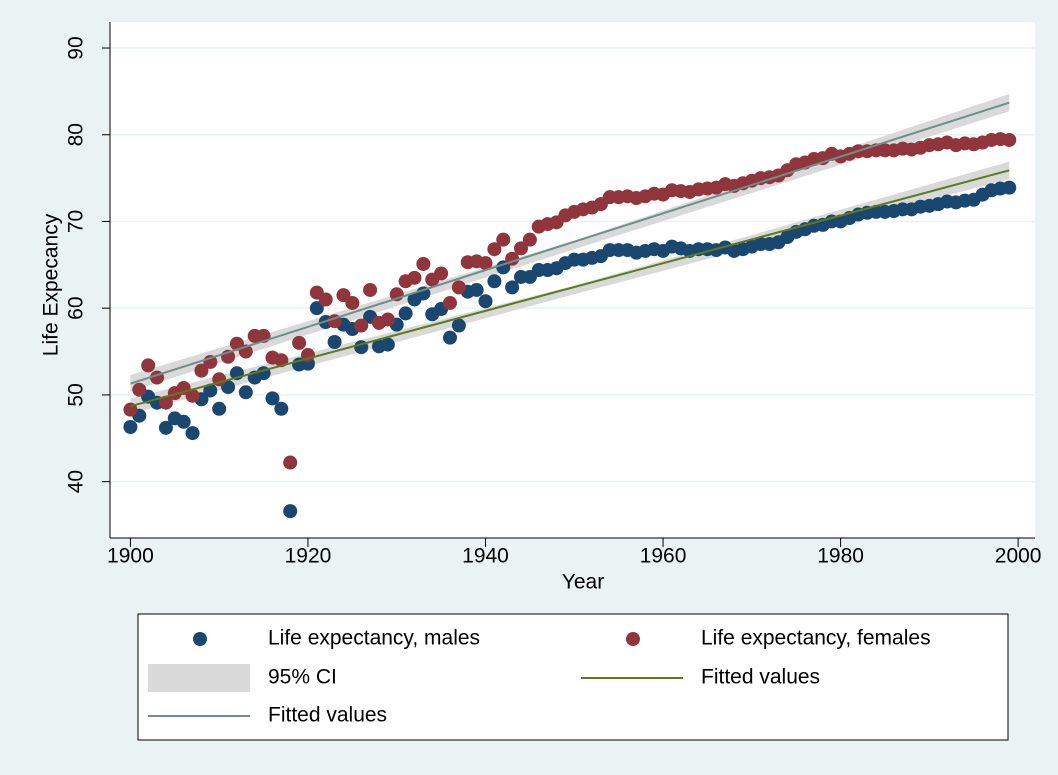 This screenshot has height=775, width=1058. What do you see at coordinates (816, 638) in the screenshot?
I see `legend-label: Life expectancy, females` at bounding box center [816, 638].